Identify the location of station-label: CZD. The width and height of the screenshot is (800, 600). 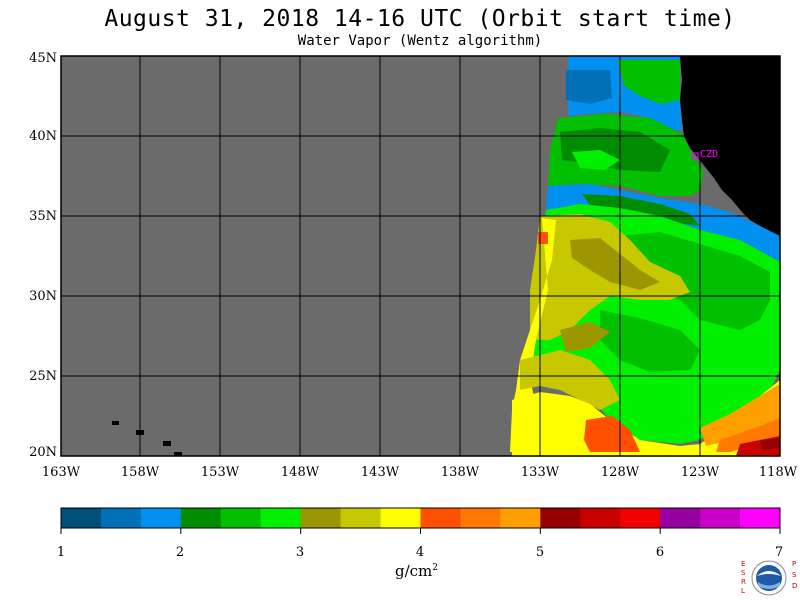
(709, 154).